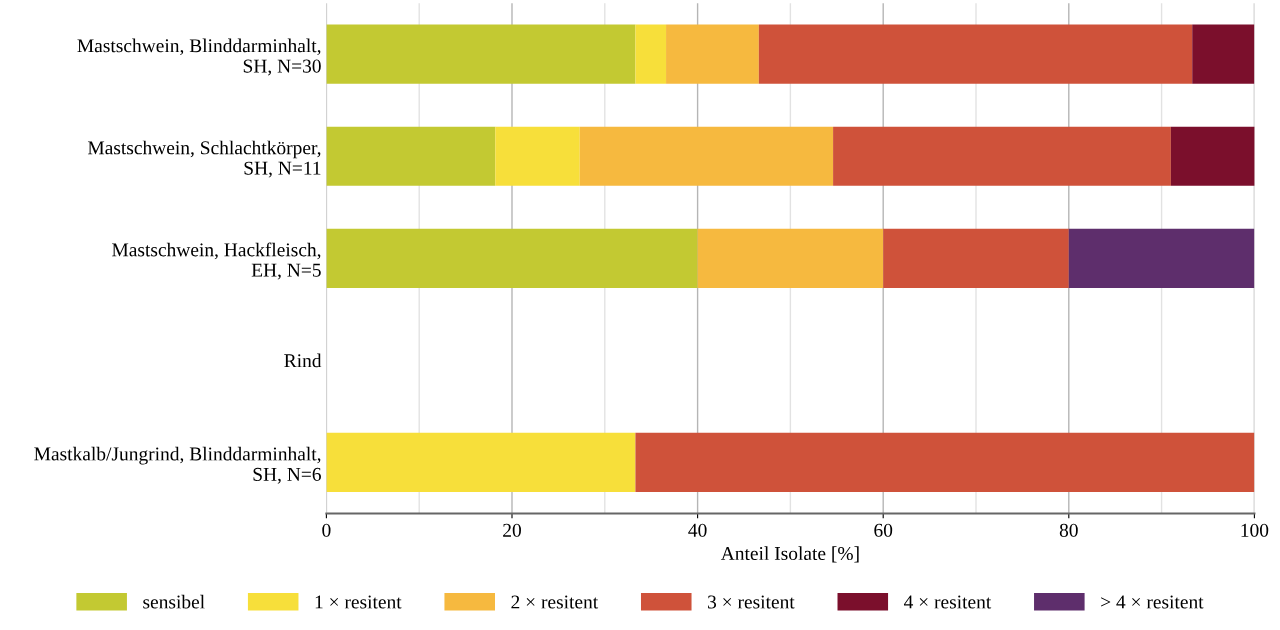 This screenshot has width=1280, height=630. What do you see at coordinates (326, 530) in the screenshot?
I see `x-tick-label: 0` at bounding box center [326, 530].